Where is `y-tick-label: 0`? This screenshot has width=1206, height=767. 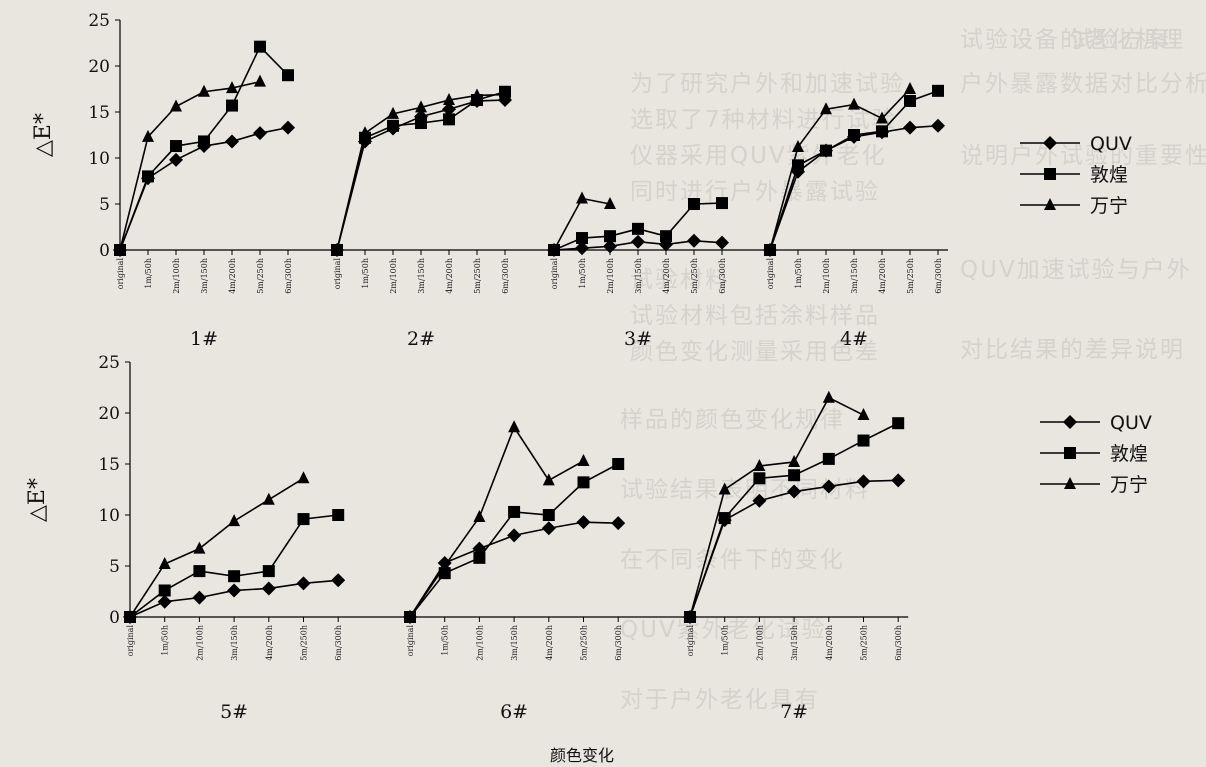 y-tick-label: 0 is located at coordinates (104, 251).